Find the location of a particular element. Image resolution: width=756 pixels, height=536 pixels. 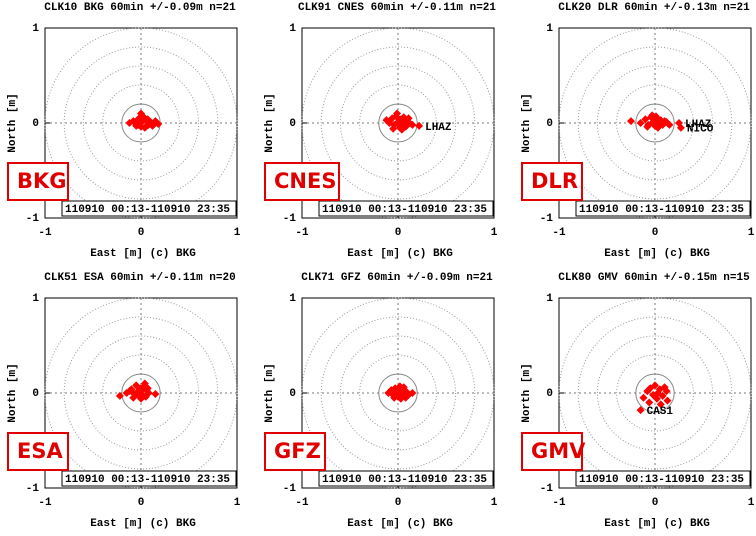

badge: ESA is located at coordinates (40, 451).